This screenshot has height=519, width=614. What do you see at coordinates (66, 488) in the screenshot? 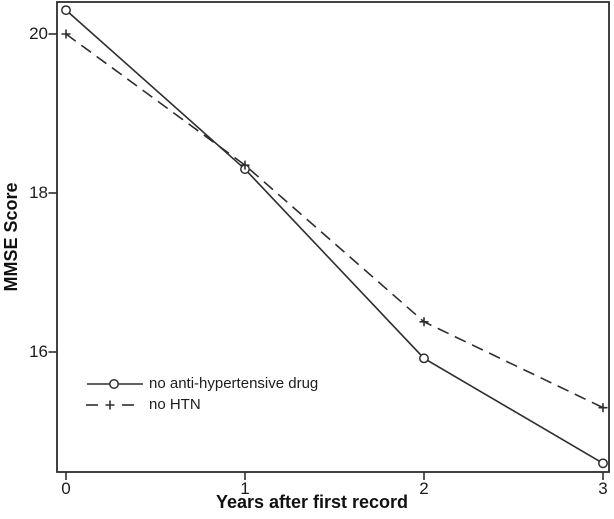
I see `x-tick-label-0: 0` at bounding box center [66, 488].